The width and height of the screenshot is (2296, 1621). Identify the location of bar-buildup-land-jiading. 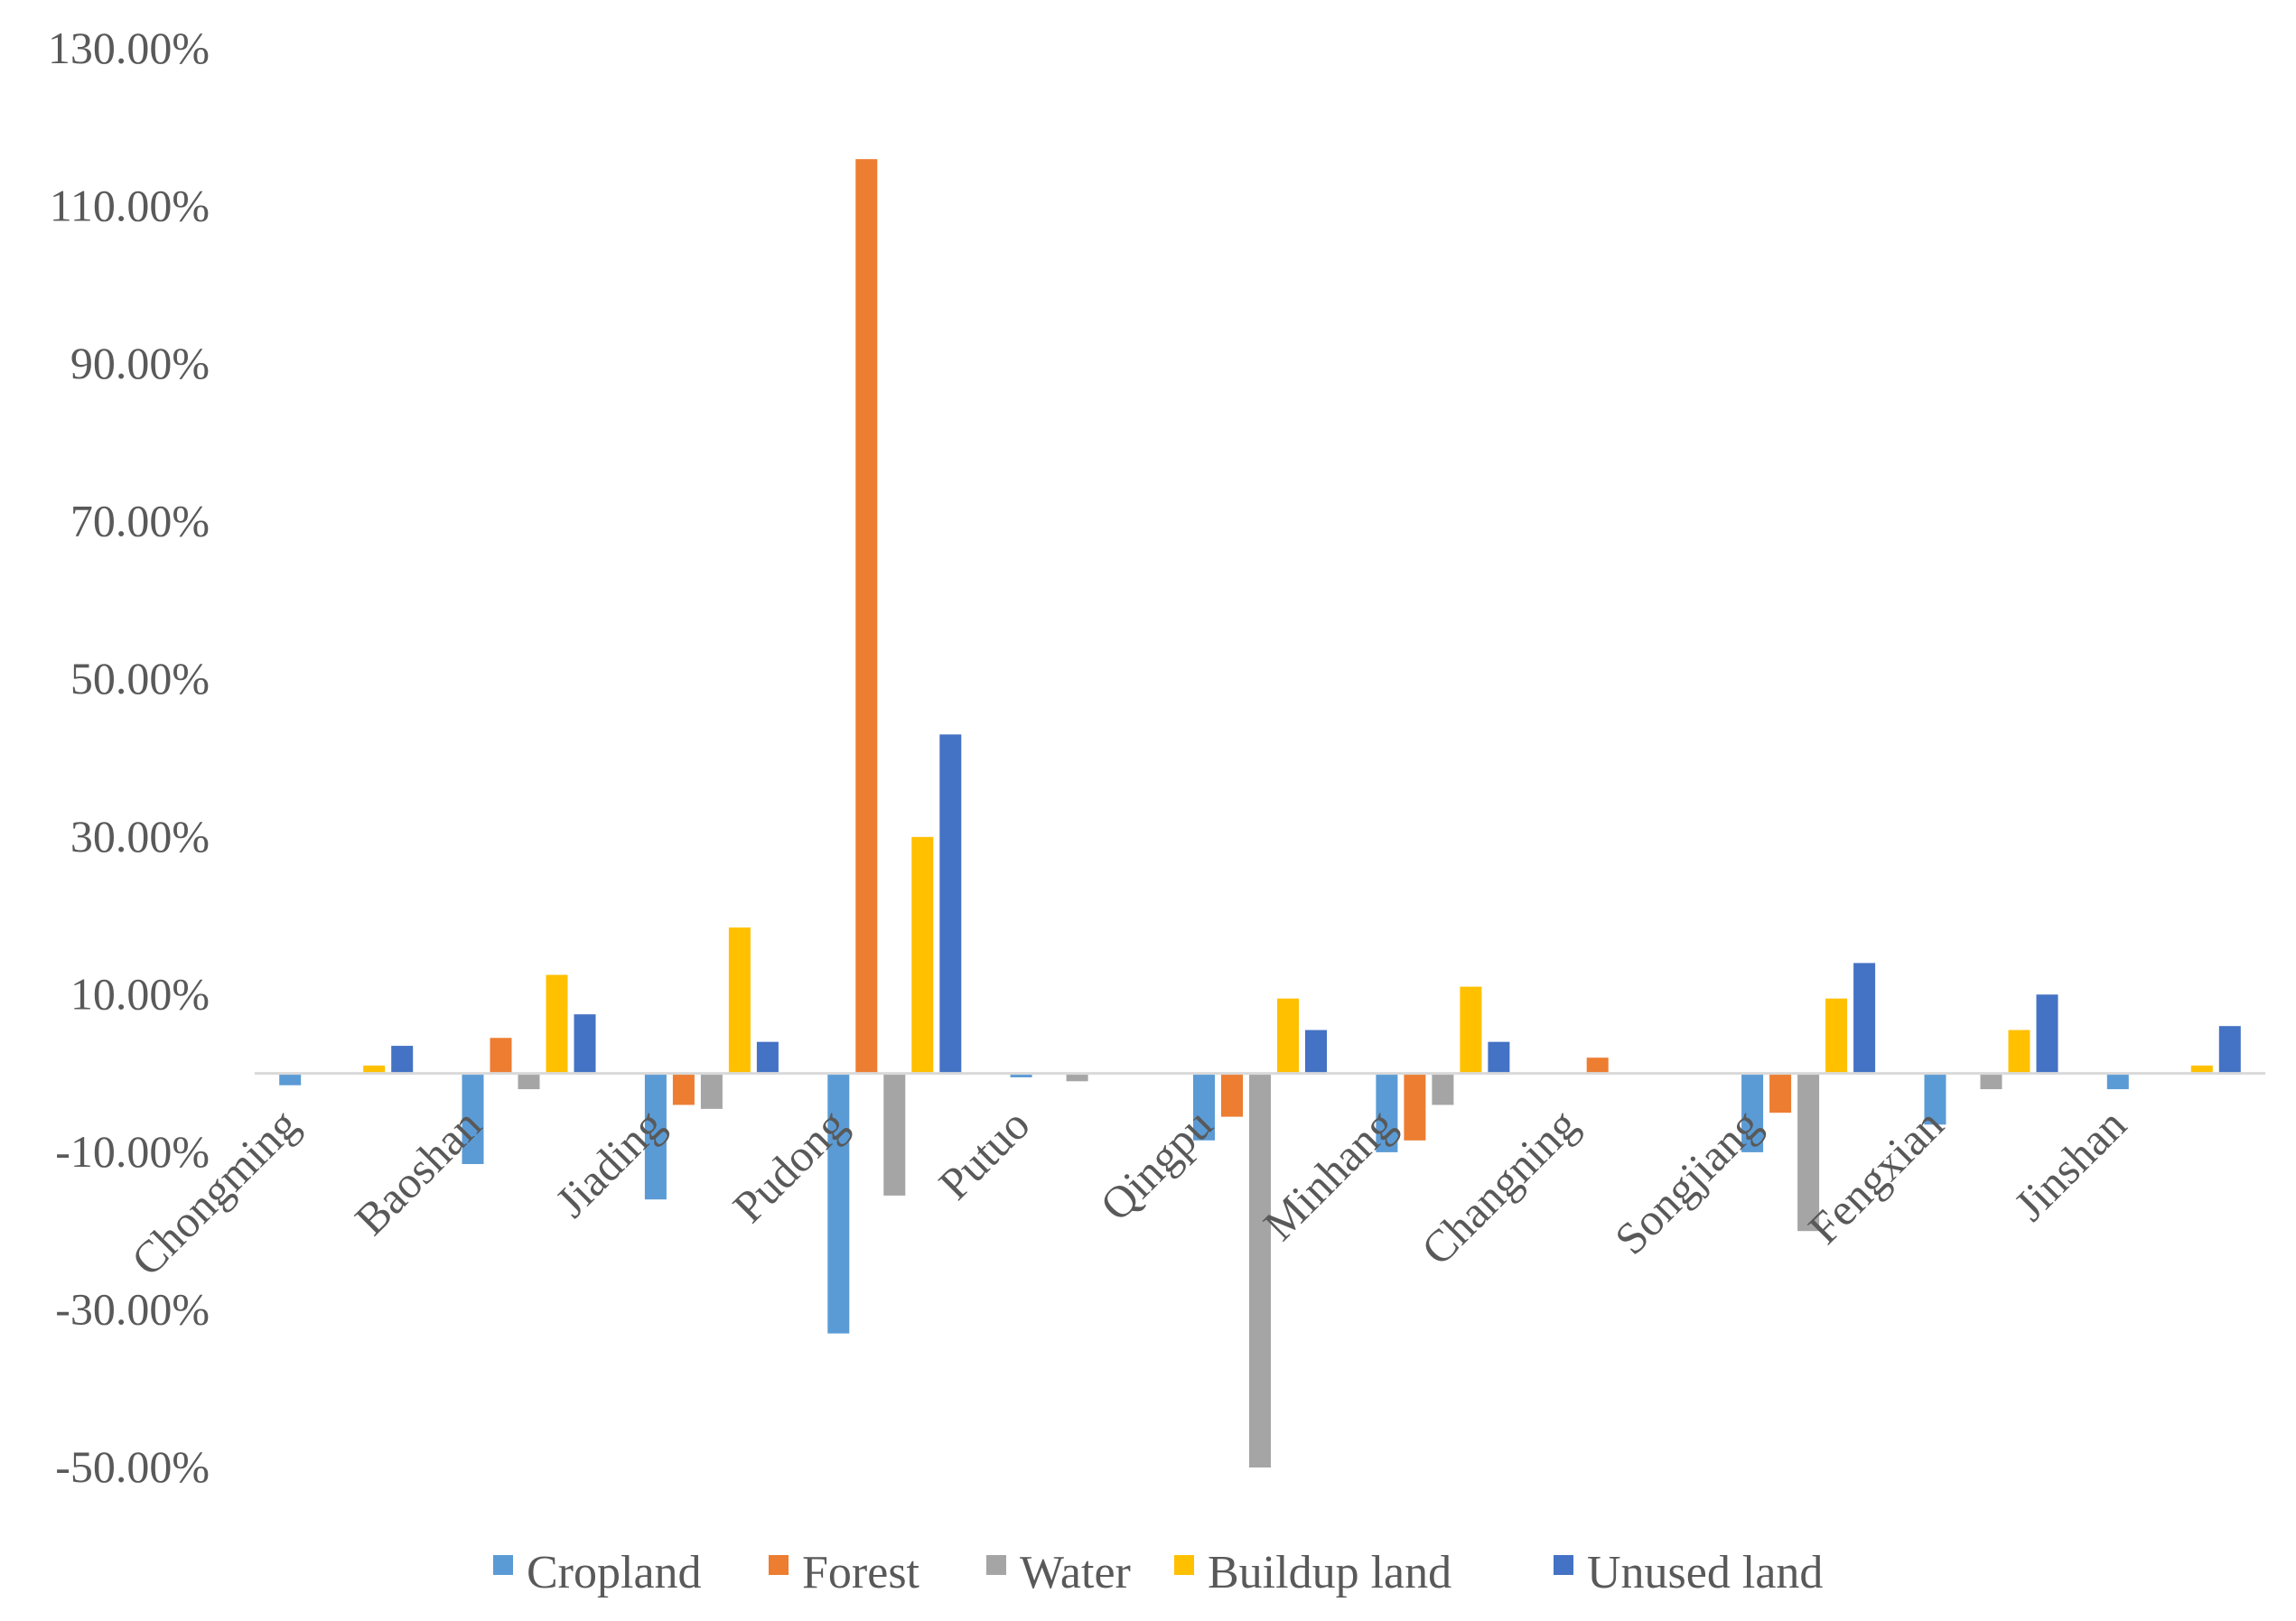
(739, 1001).